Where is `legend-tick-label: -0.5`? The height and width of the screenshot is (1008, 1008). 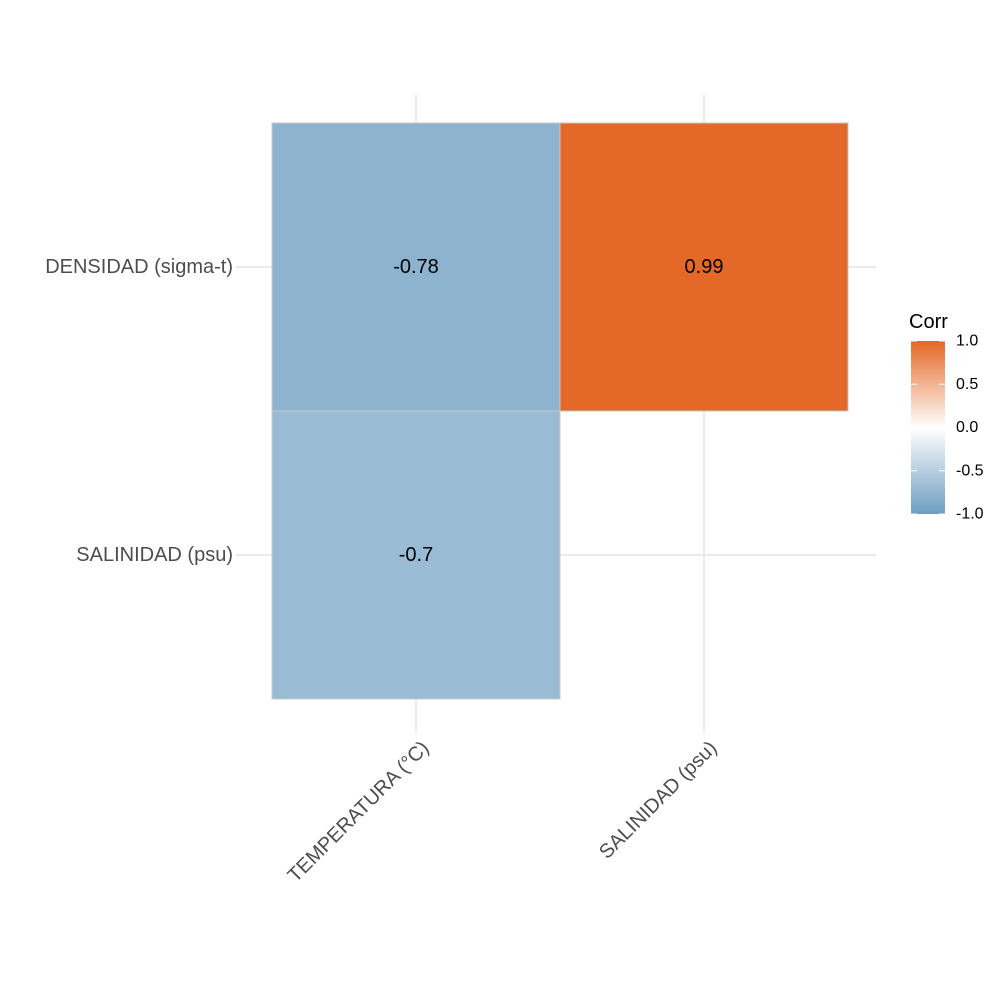 legend-tick-label: -0.5 is located at coordinates (970, 470).